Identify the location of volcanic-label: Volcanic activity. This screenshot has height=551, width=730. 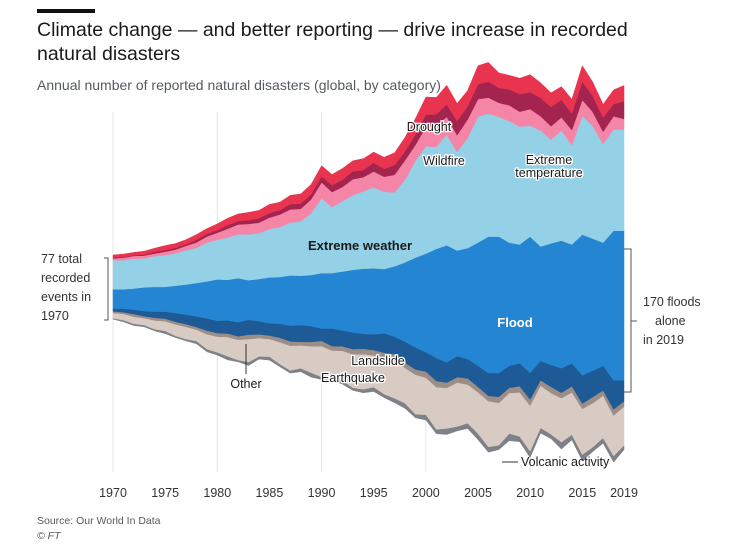
(565, 462).